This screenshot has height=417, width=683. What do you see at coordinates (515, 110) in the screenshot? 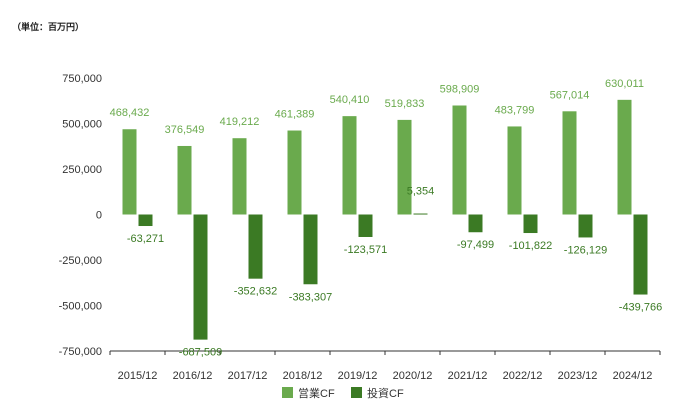
I see `data-label: 483,799` at bounding box center [515, 110].